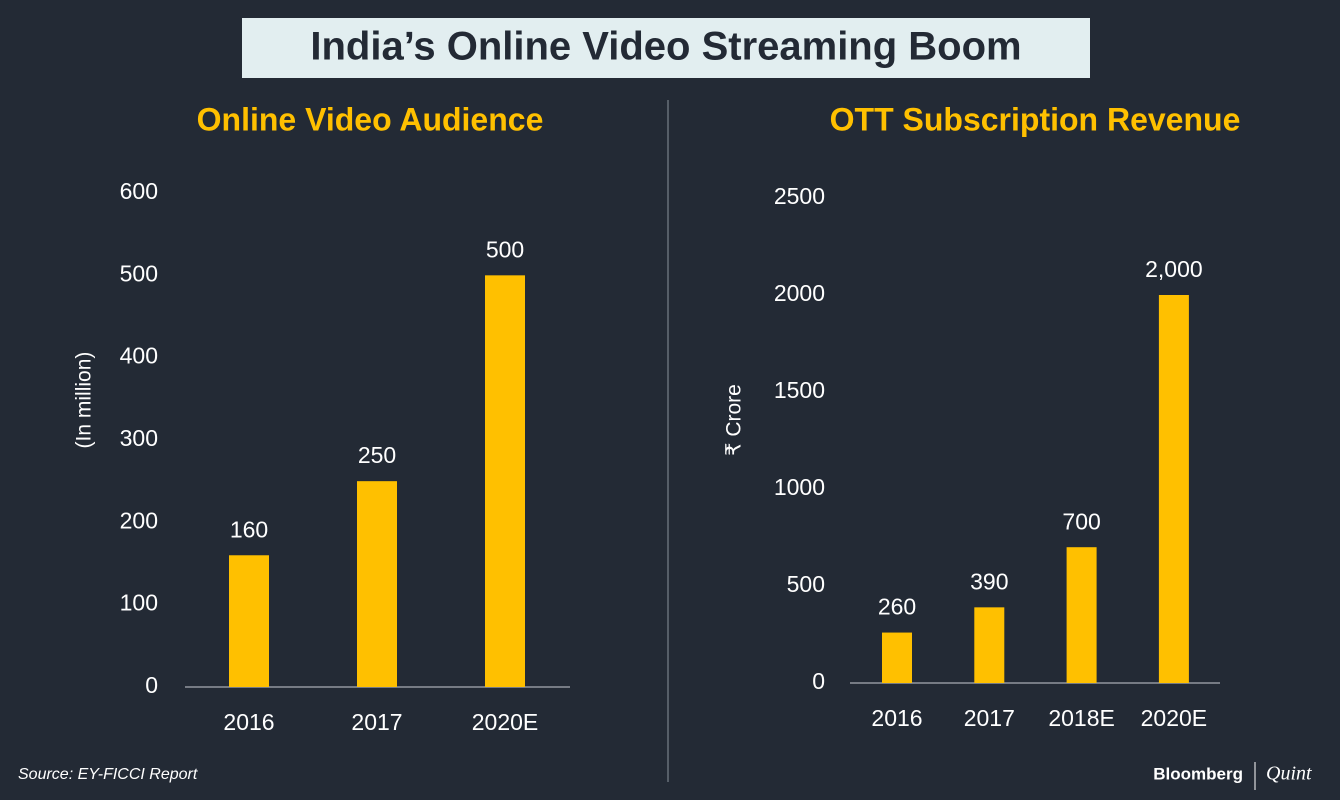  I want to click on value-label: 260, so click(897, 607).